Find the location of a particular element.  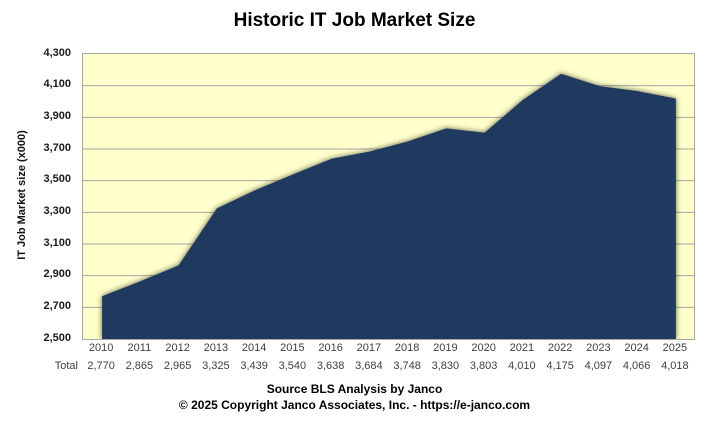

y-tick-label: 3,500 is located at coordinates (57, 179).